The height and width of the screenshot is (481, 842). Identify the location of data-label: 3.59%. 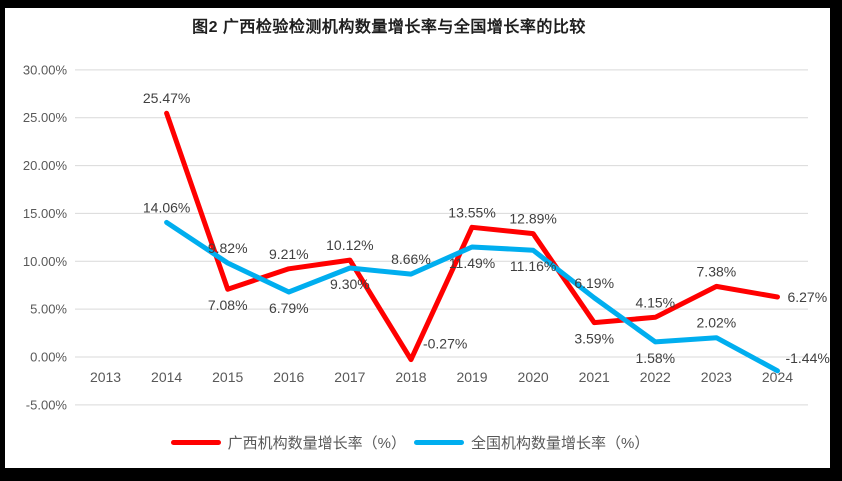
(594, 339).